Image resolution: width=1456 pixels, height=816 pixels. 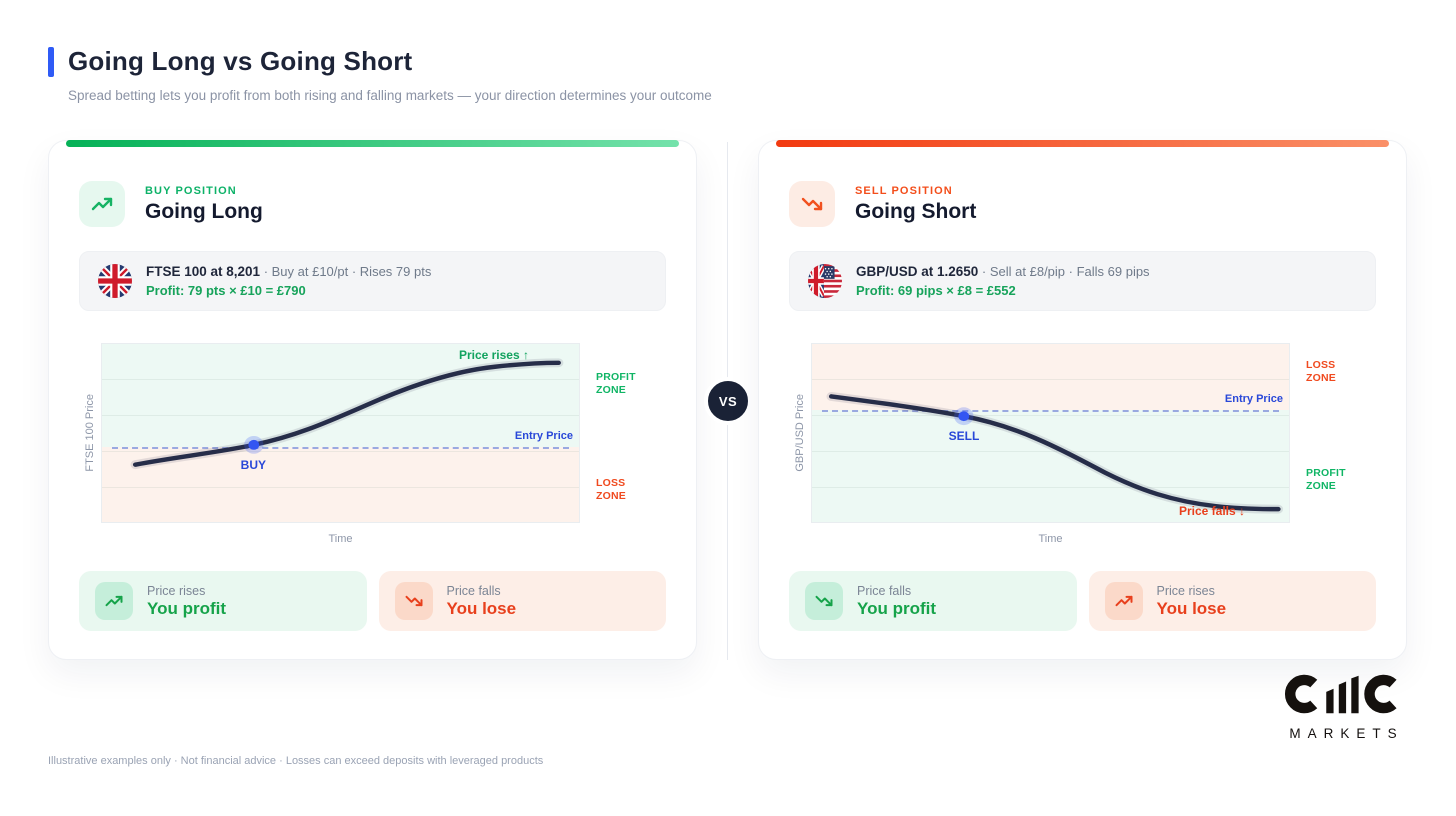 I want to click on long-profit-outcome: Price rises You profit, so click(x=223, y=601).